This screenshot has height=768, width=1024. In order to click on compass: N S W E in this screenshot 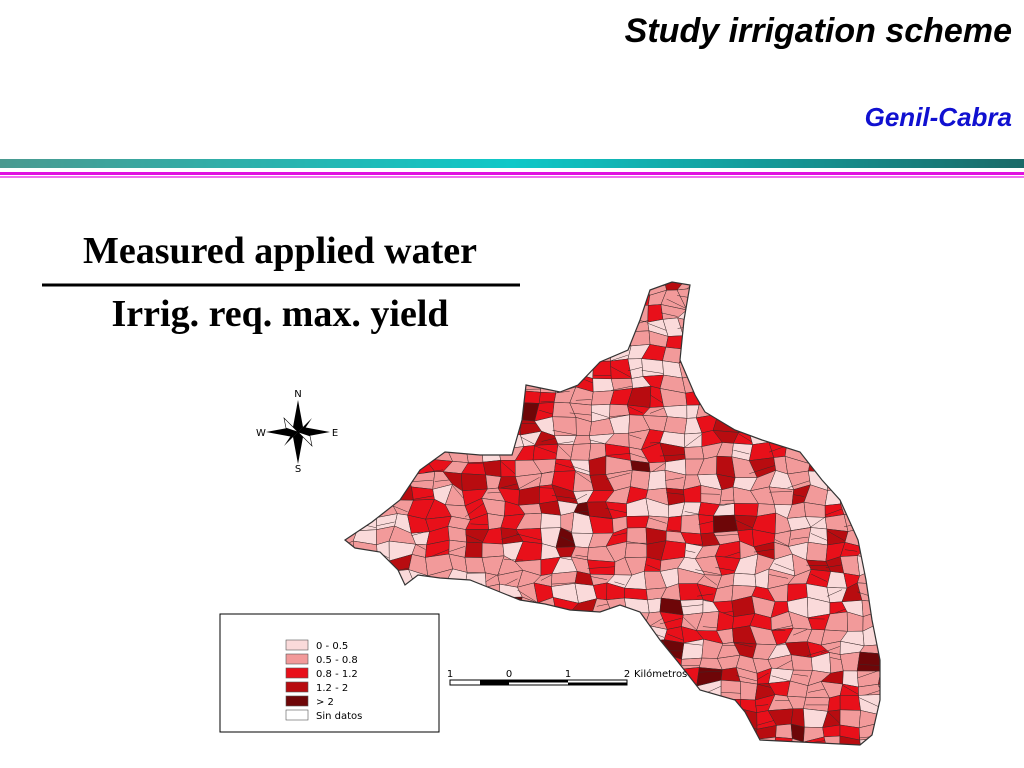, I will do `click(297, 432)`.